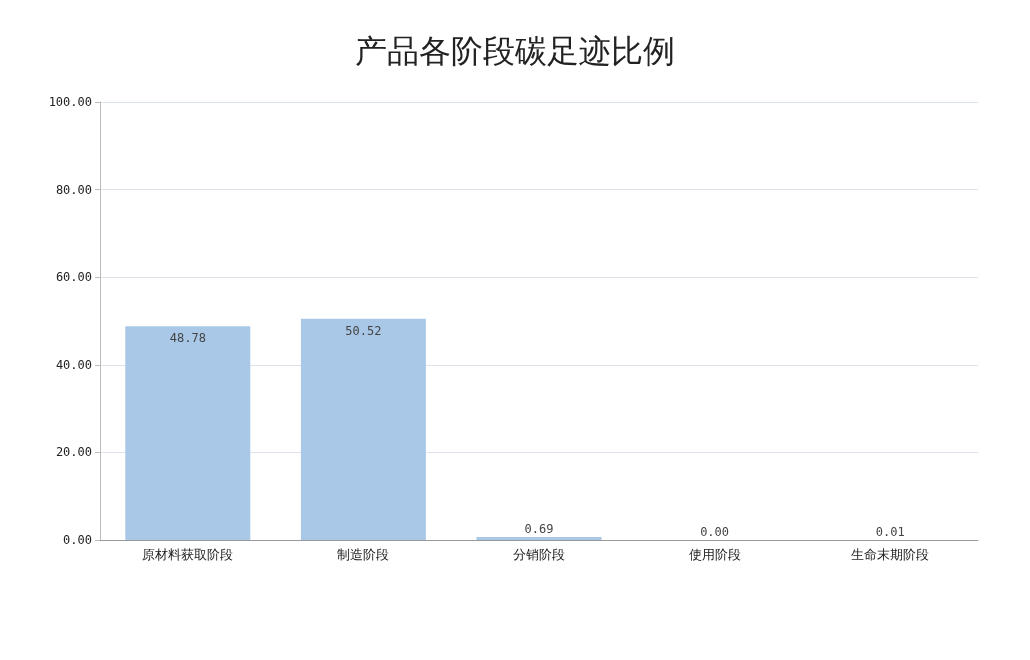 This screenshot has height=660, width=1030. What do you see at coordinates (515, 51) in the screenshot?
I see `chart-title: 产品各阶段碳足迹比例` at bounding box center [515, 51].